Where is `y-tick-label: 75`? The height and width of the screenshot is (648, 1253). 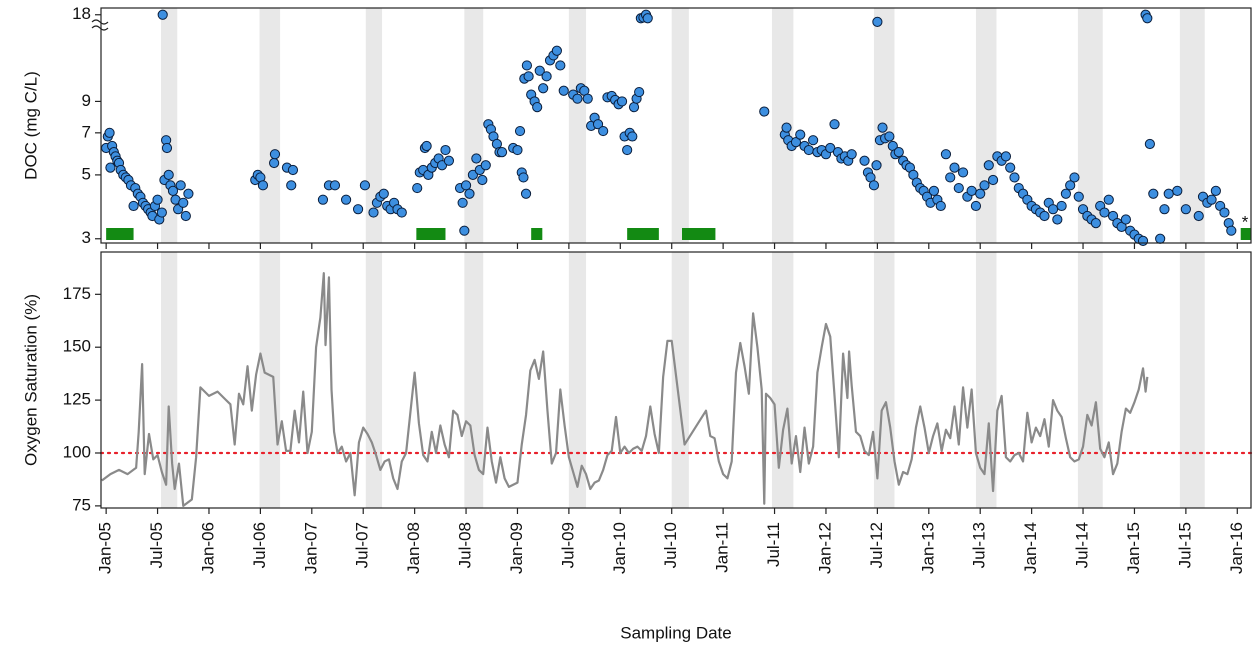 y-tick-label: 75 is located at coordinates (81, 504).